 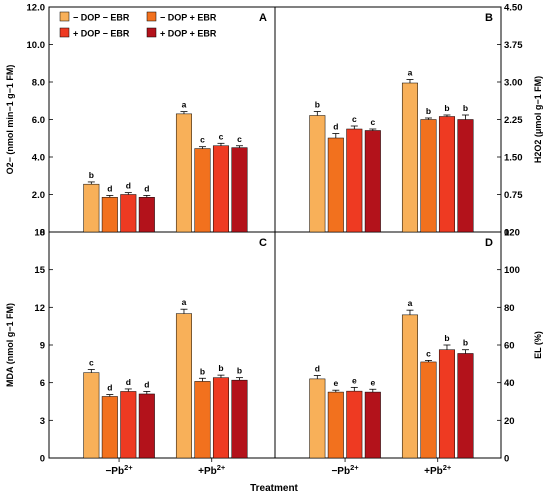 What do you see at coordinates (372, 382) in the screenshot?
I see `significance-letter-d-0-3: e` at bounding box center [372, 382].